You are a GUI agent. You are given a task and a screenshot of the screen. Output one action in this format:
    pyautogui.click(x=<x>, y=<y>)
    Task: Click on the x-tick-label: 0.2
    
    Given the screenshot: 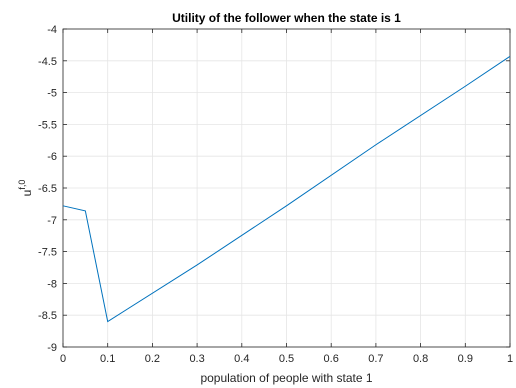 What is the action you would take?
    pyautogui.click(x=152, y=359)
    